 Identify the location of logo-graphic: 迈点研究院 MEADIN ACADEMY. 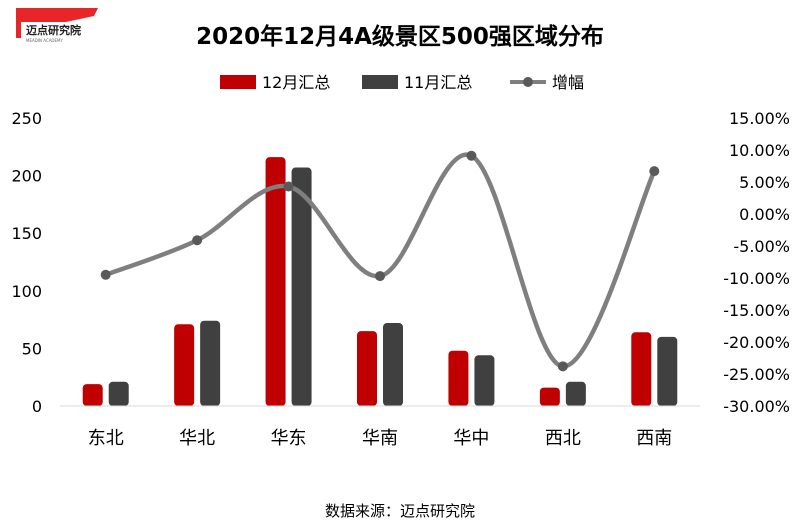
(57, 25).